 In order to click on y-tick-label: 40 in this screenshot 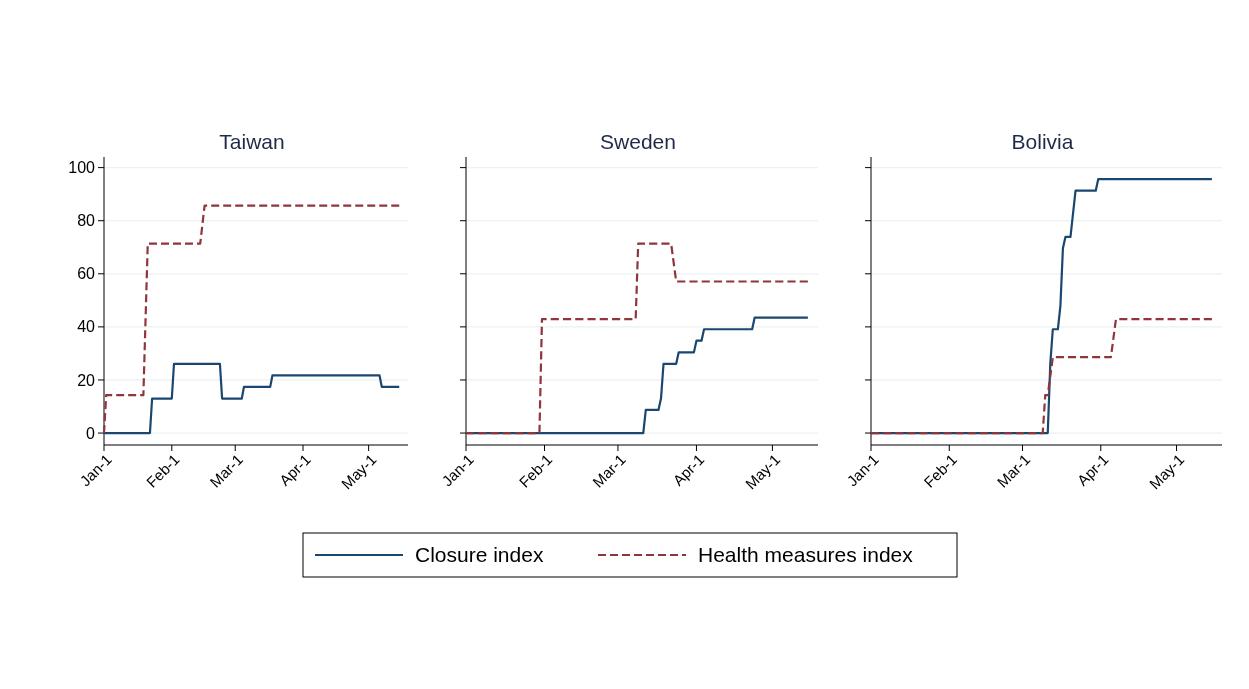, I will do `click(86, 327)`.